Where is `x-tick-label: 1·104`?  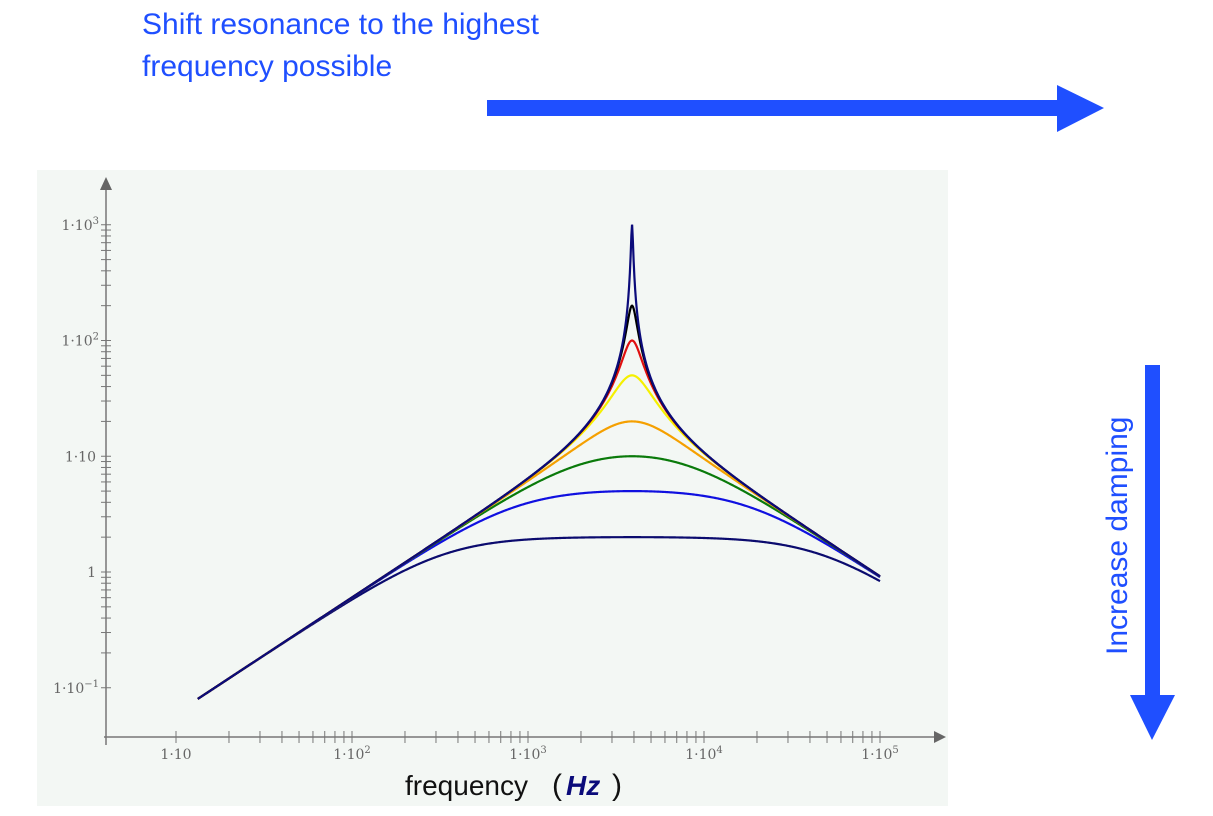 x-tick-label: 1·104 is located at coordinates (704, 754).